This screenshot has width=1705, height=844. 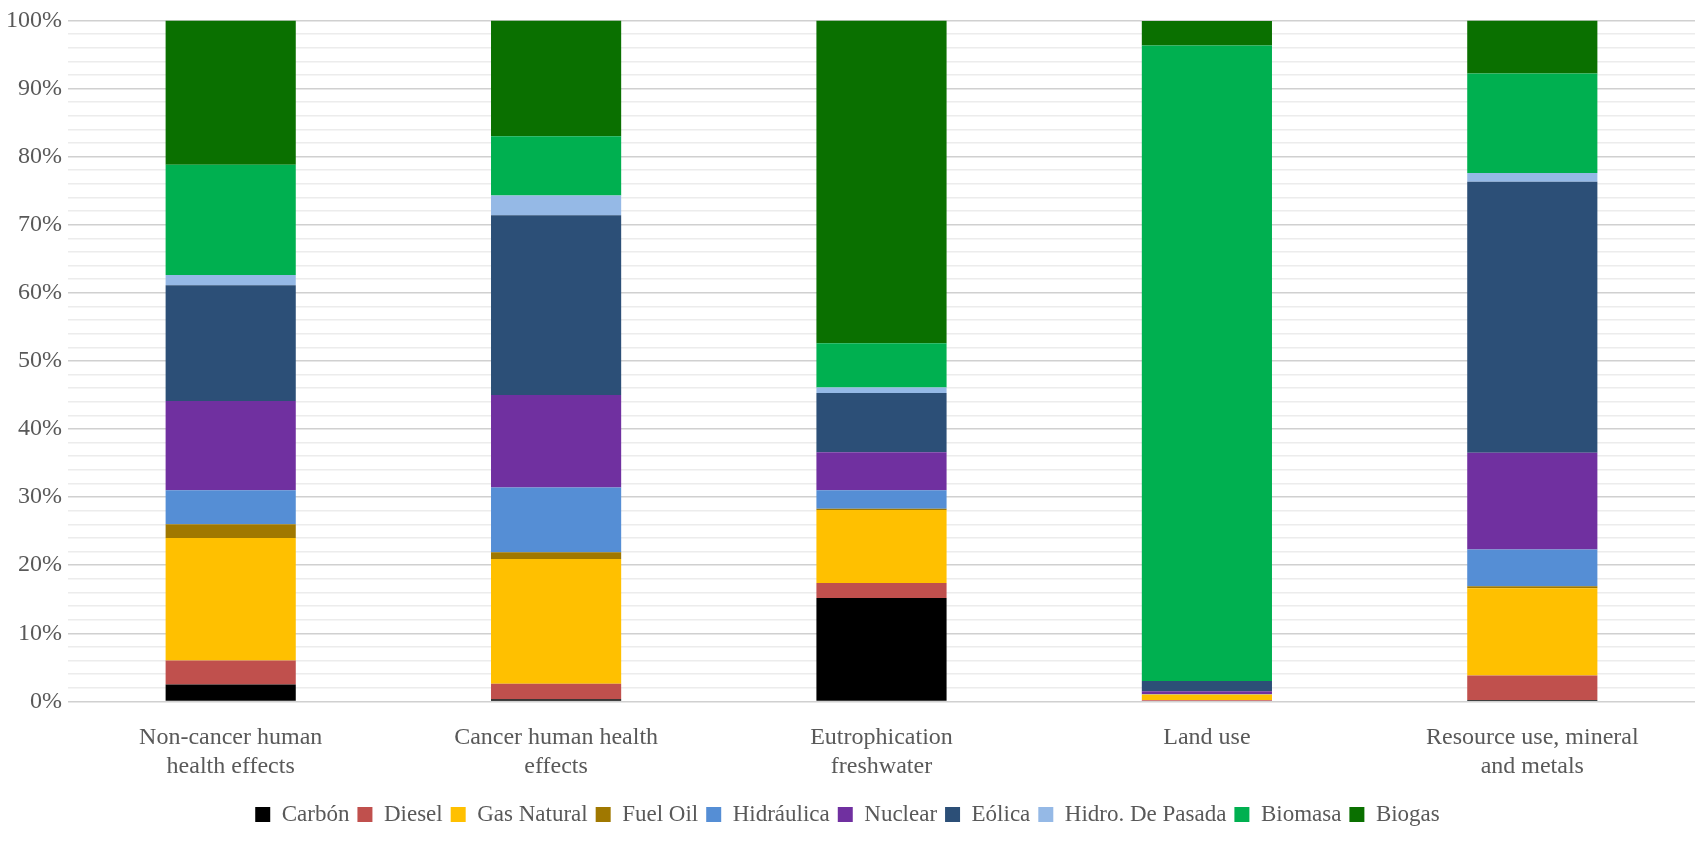 I want to click on legend-label: Carbón, so click(x=315, y=813).